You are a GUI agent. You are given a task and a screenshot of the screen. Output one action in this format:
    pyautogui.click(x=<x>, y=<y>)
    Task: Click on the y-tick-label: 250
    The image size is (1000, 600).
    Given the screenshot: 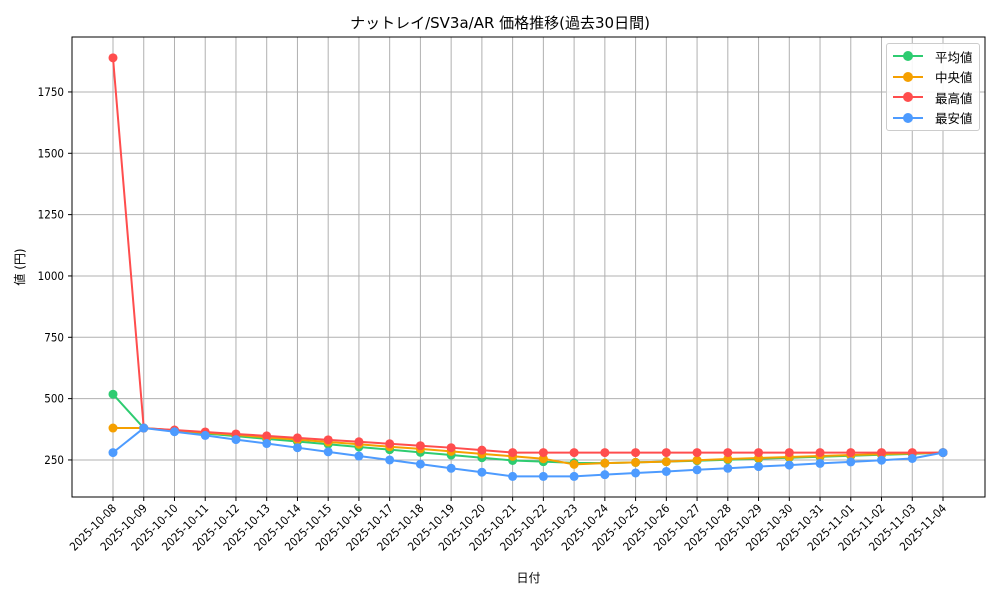 What is the action you would take?
    pyautogui.click(x=54, y=460)
    